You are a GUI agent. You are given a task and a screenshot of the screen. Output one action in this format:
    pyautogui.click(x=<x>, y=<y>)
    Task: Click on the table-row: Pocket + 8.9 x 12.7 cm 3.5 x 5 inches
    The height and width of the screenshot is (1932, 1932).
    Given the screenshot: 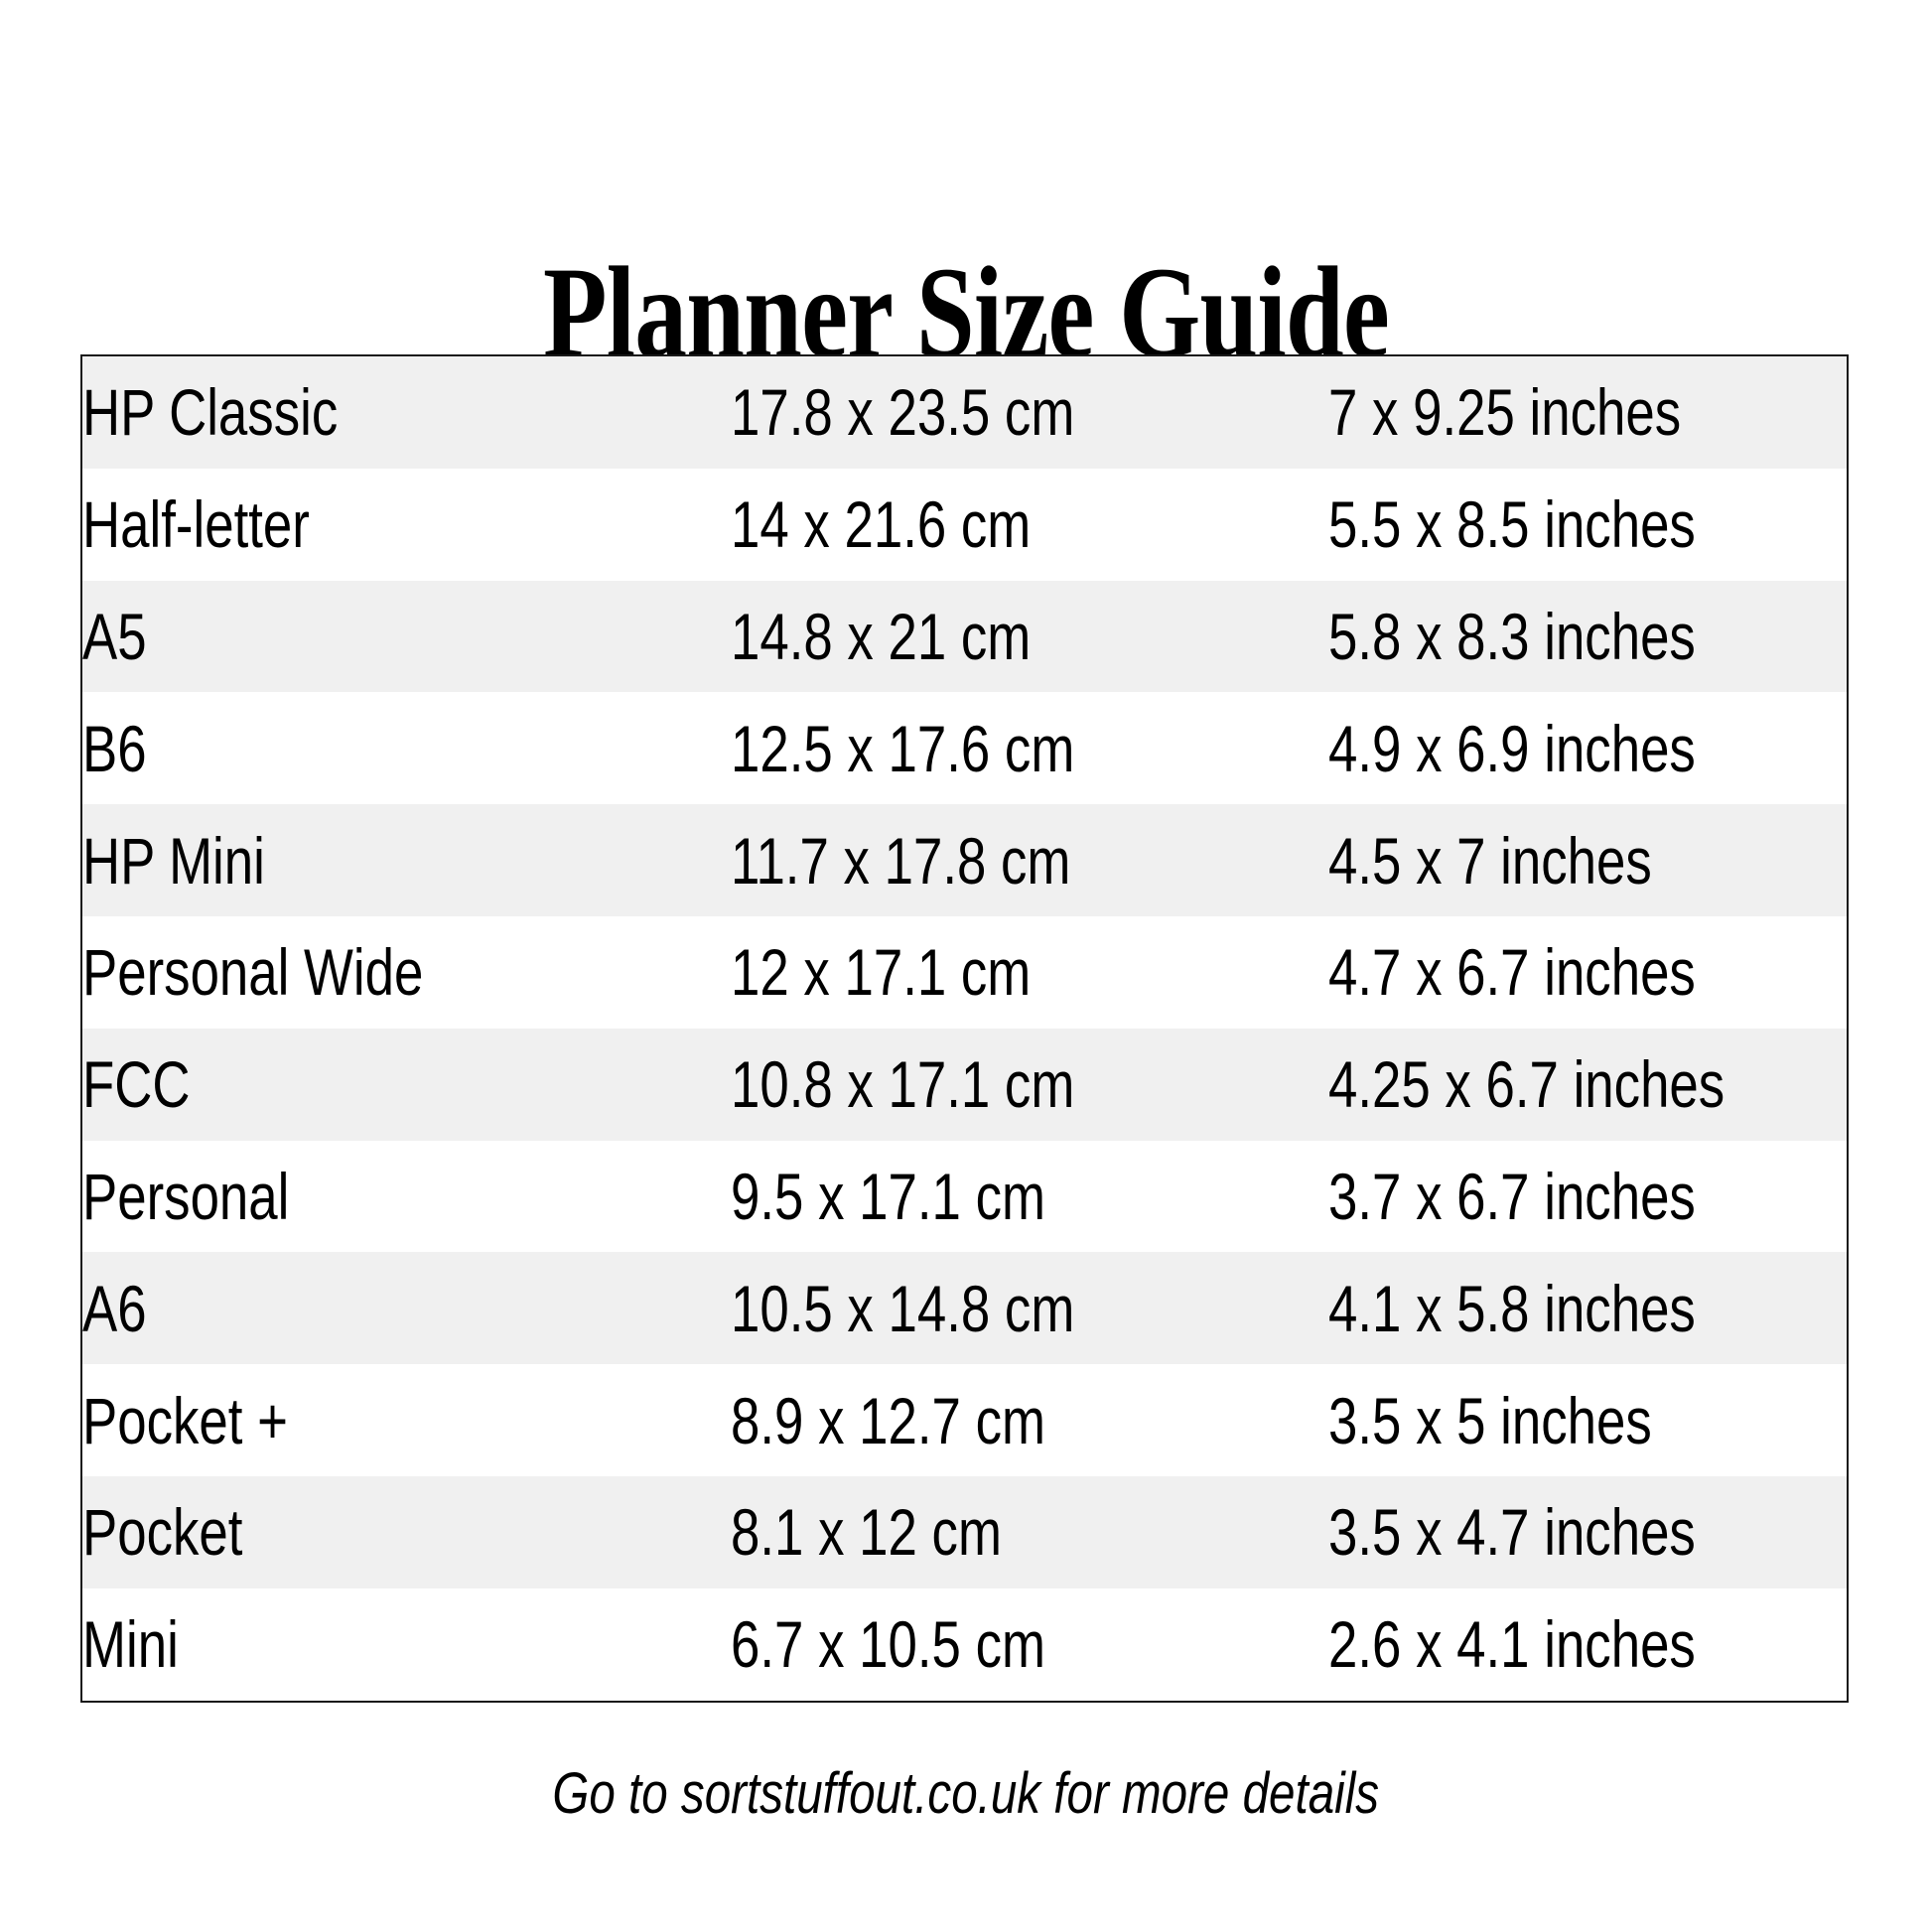 What is the action you would take?
    pyautogui.click(x=965, y=1420)
    